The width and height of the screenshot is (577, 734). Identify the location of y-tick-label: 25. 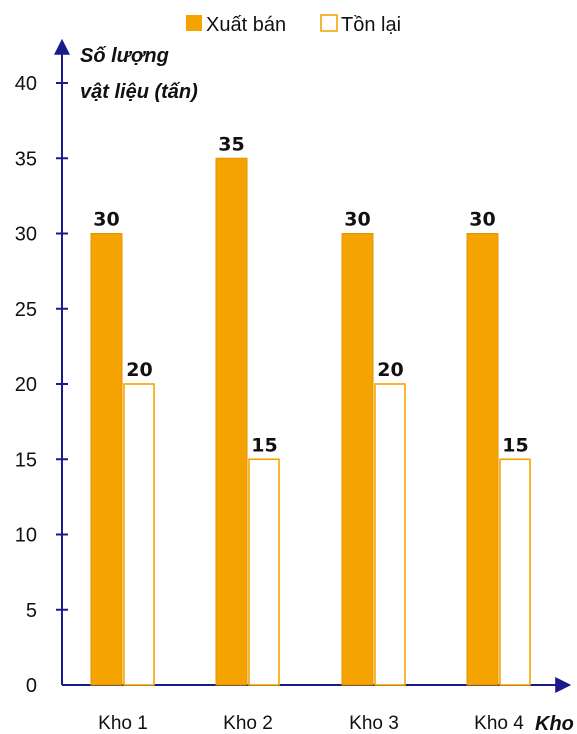
(26, 310).